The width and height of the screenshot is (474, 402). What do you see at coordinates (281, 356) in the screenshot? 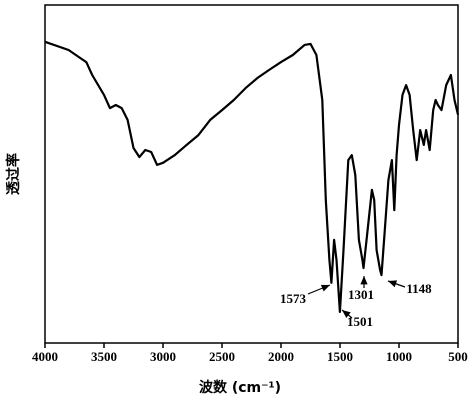
I see `x-tick-label: 2000` at bounding box center [281, 356].